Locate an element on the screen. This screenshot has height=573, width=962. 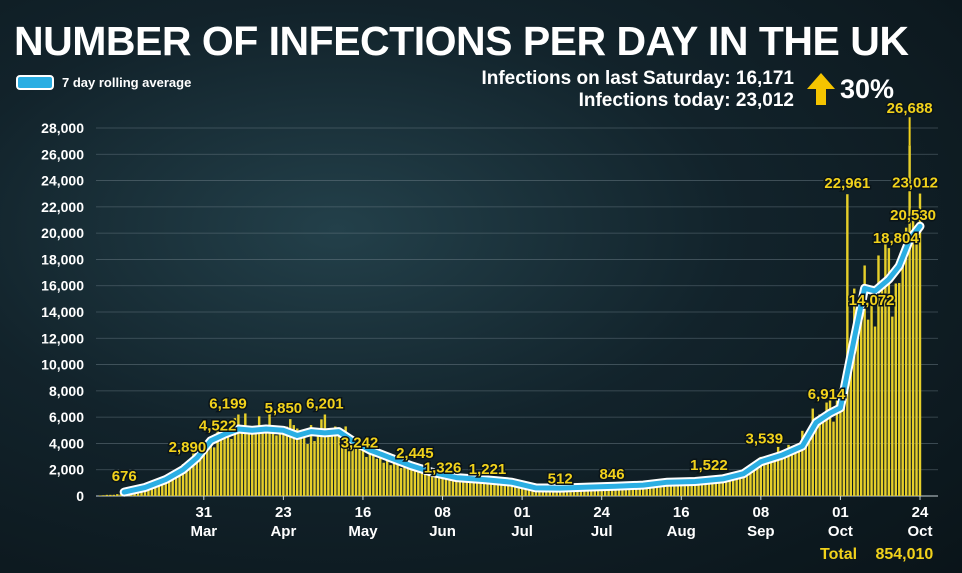
annotation-label: 14,072 is located at coordinates (872, 300).